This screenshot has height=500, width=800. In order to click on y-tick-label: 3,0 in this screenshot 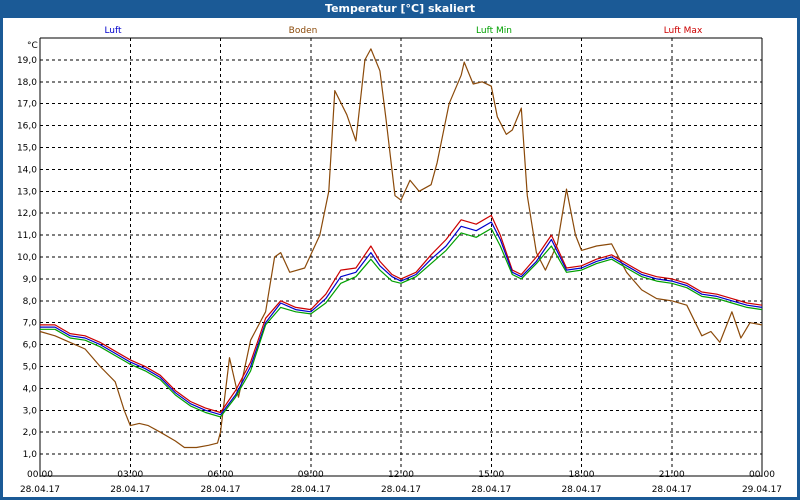, I will do `click(30, 411)`.